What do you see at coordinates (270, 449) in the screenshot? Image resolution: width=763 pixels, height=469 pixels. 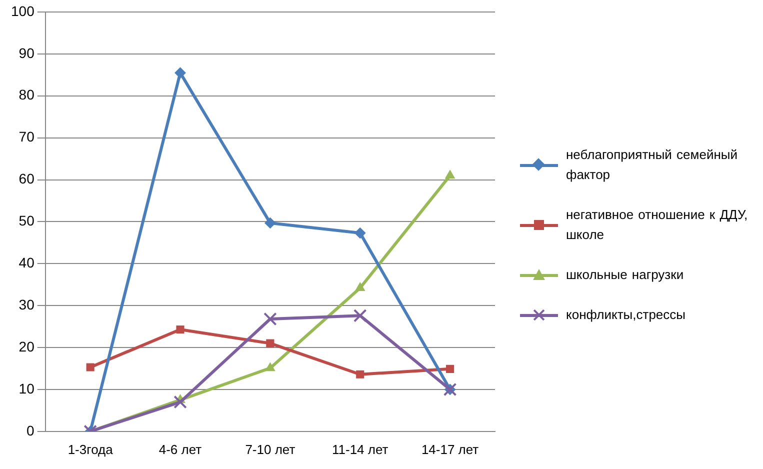 I see `x-tick-label: 7-10 лет` at bounding box center [270, 449].